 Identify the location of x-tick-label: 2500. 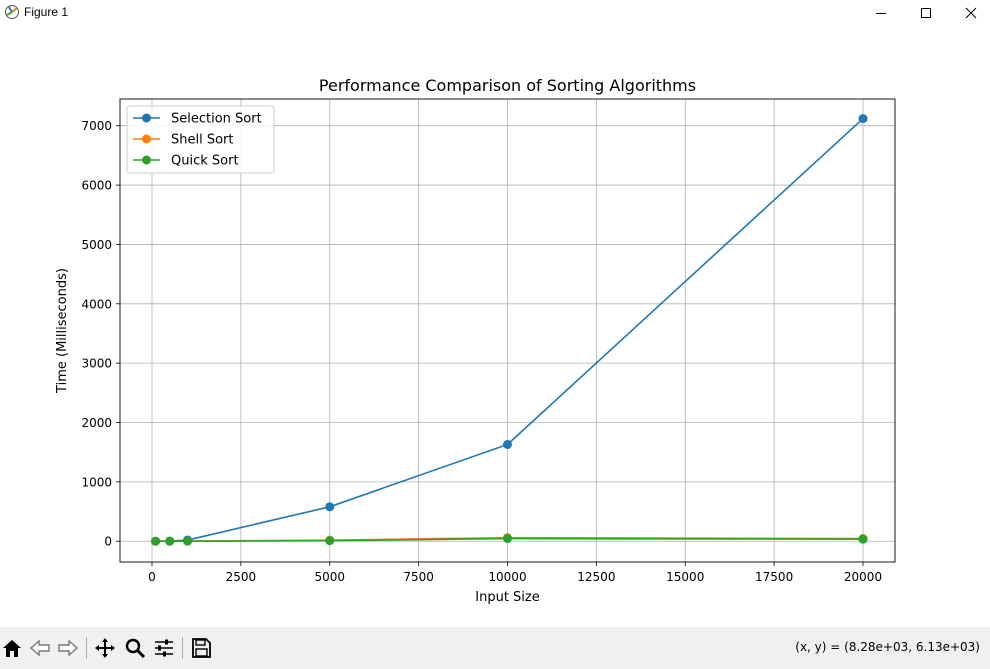
(241, 577).